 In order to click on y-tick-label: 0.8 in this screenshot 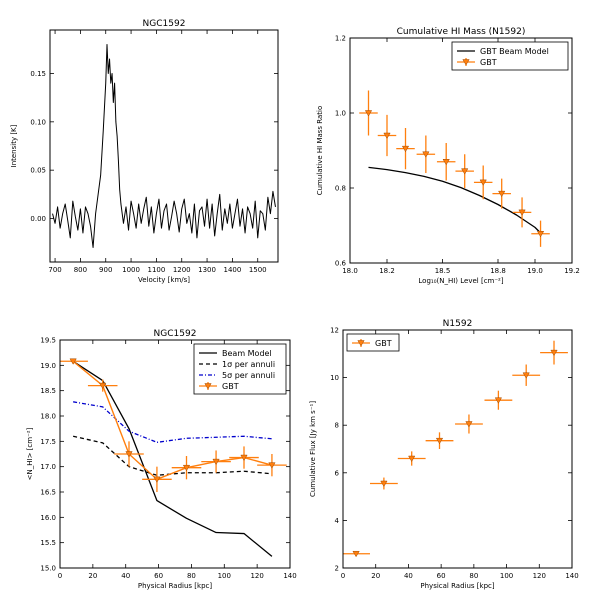, I will do `click(340, 189)`.